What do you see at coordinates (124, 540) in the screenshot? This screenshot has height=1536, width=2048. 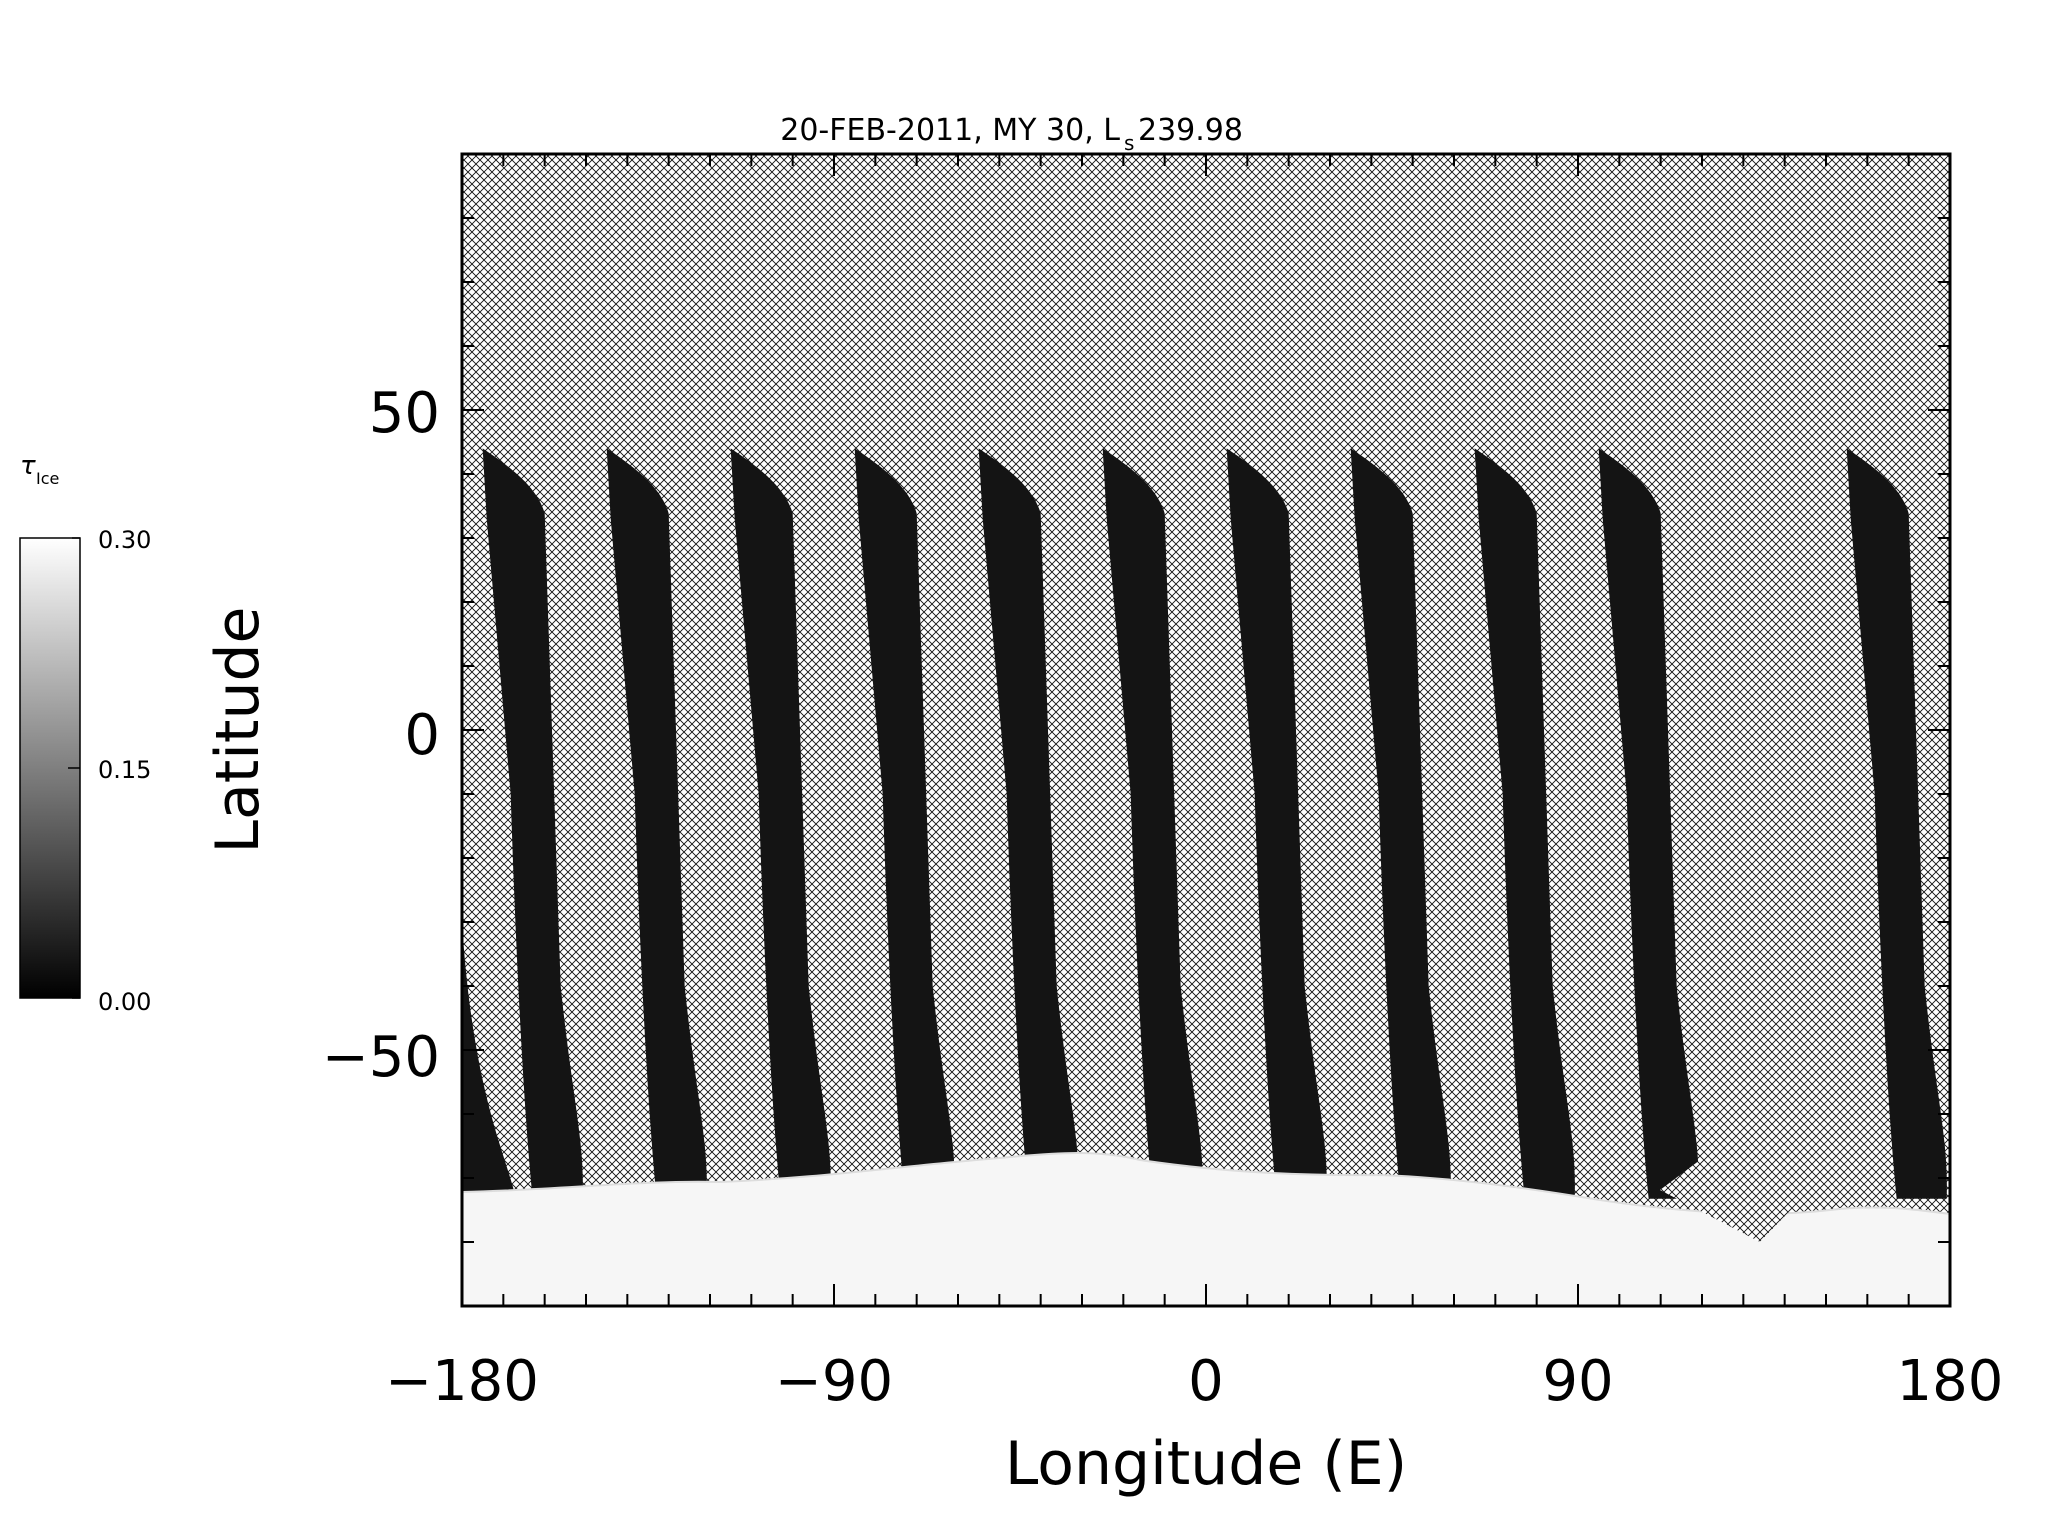 I see `colorbar-tick-label-top: 0.30` at bounding box center [124, 540].